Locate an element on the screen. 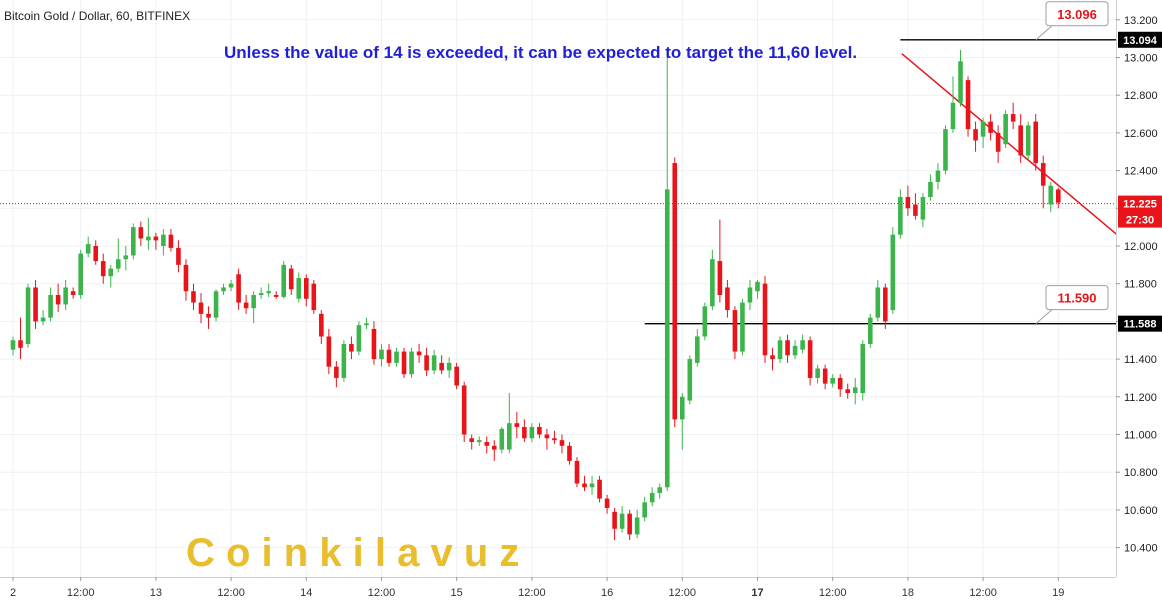 The width and height of the screenshot is (1162, 603). descending-trendline is located at coordinates (1014, 148).